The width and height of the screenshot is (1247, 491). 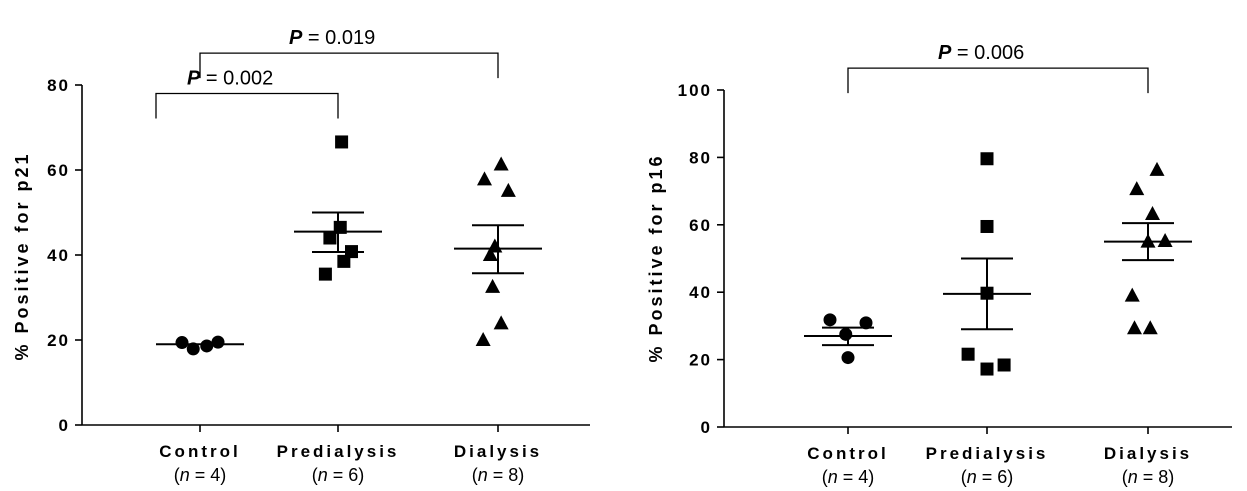 What do you see at coordinates (656, 257) in the screenshot?
I see `y-axis-label: % Positive for p16` at bounding box center [656, 257].